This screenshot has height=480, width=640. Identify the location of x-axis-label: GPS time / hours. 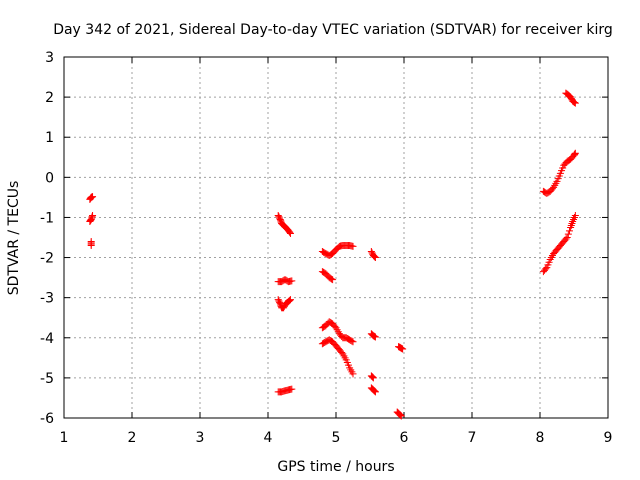
(335, 467).